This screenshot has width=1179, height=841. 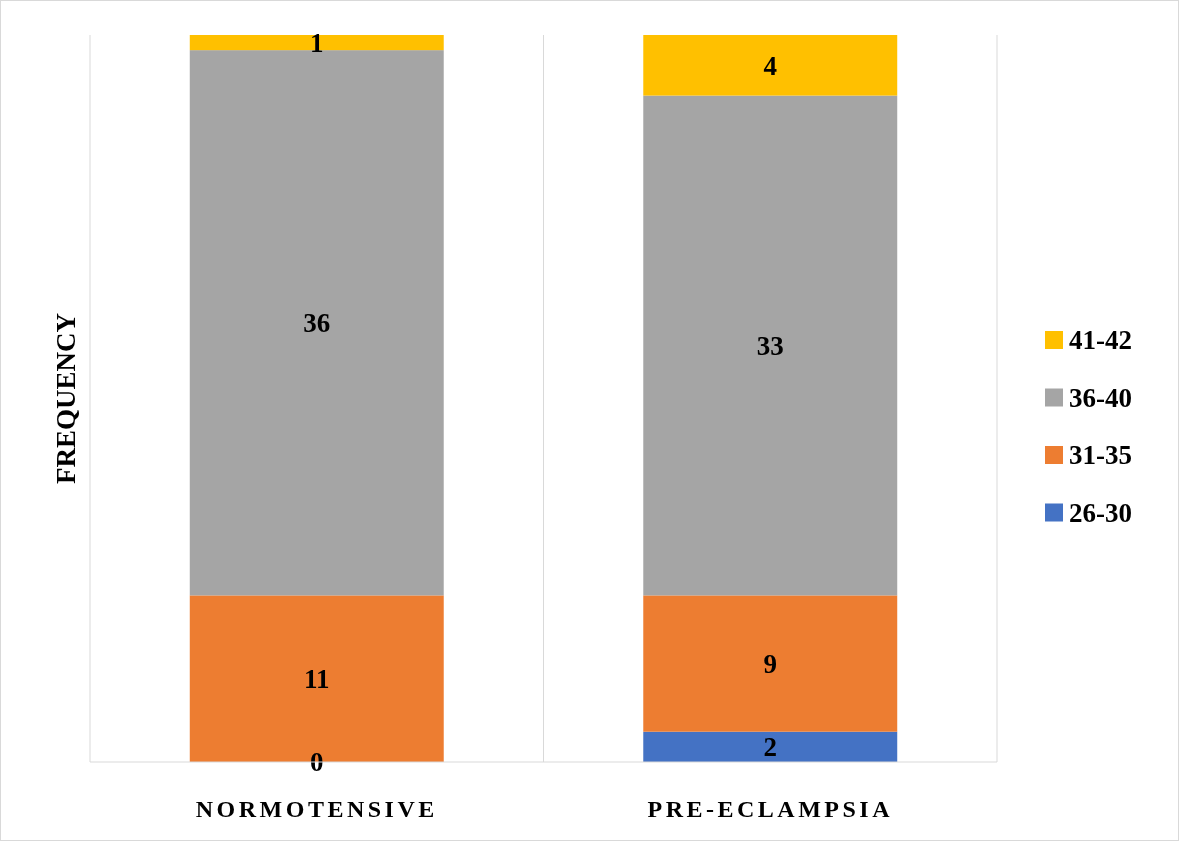 I want to click on x-tick-label: PRE-ECLAMPSIA, so click(x=770, y=809).